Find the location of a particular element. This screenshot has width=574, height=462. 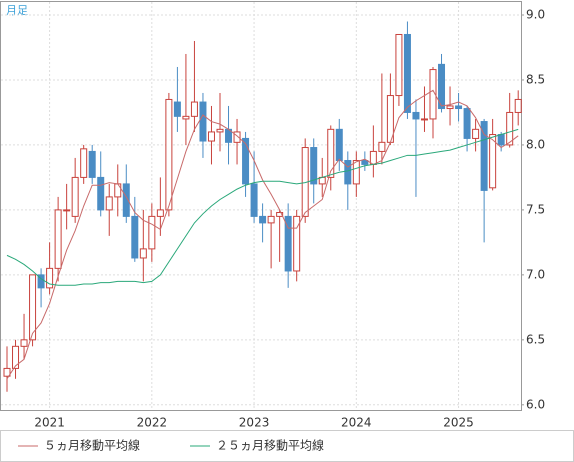

x-tick-label: 2024 is located at coordinates (356, 423).